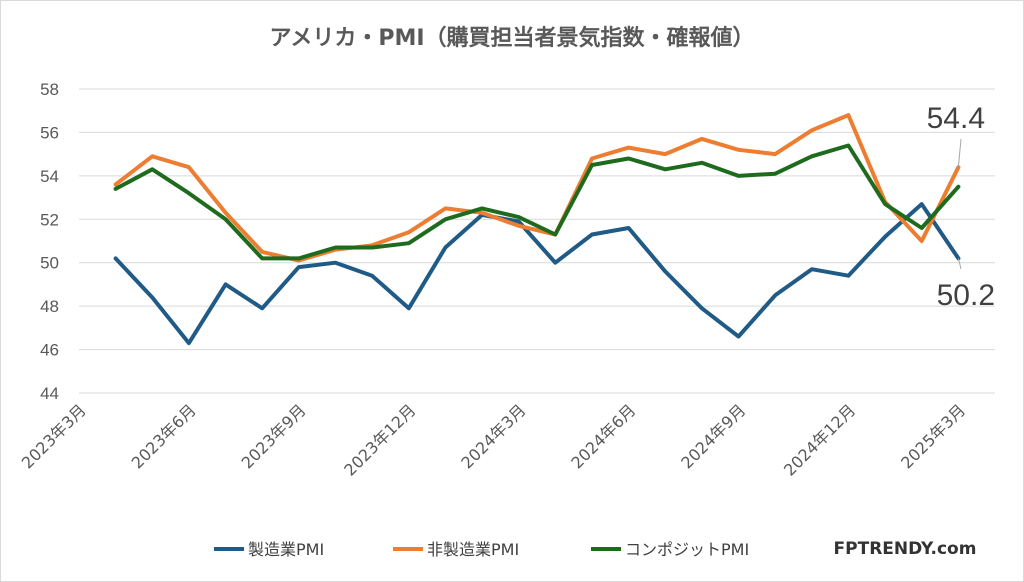 The image size is (1024, 582). What do you see at coordinates (49, 263) in the screenshot?
I see `y-tick-label: 50` at bounding box center [49, 263].